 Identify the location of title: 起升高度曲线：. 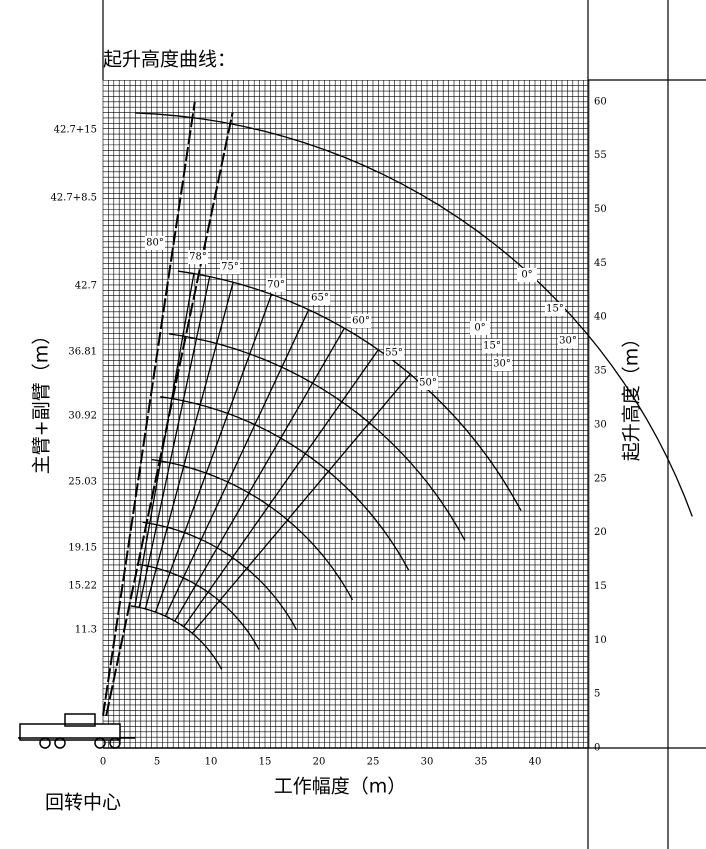
(169, 60).